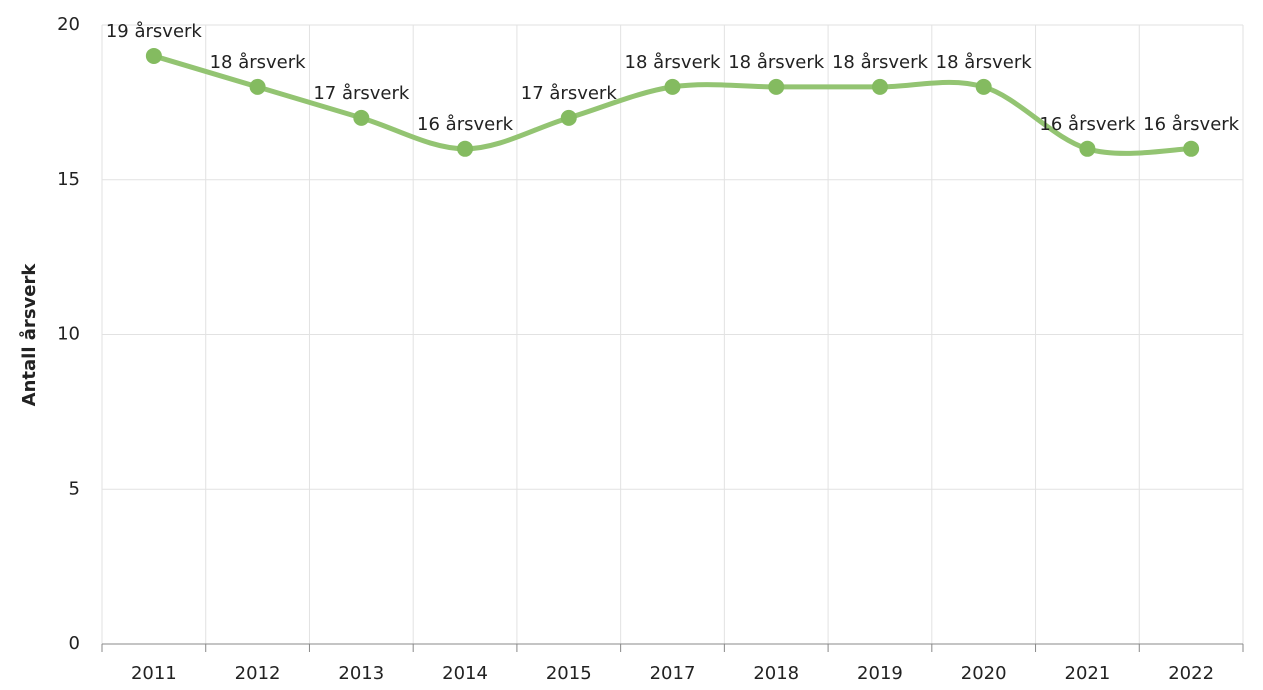 The height and width of the screenshot is (690, 1263). Describe the element at coordinates (68, 179) in the screenshot. I see `y-tick-label: 15` at that location.